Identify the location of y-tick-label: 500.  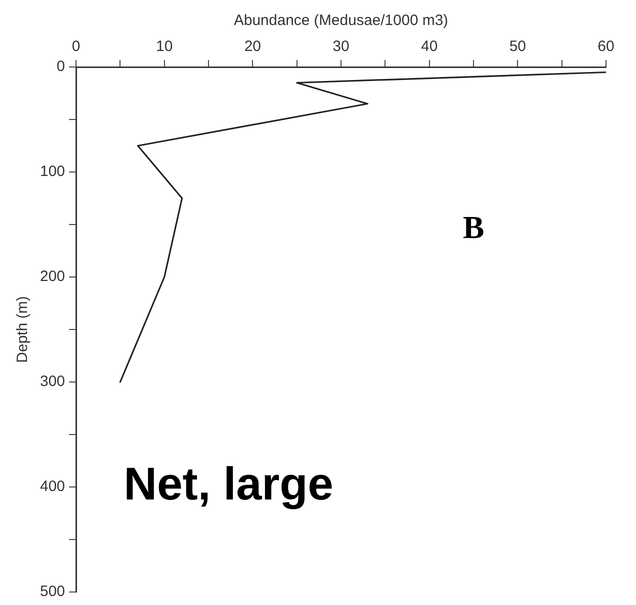
(53, 591).